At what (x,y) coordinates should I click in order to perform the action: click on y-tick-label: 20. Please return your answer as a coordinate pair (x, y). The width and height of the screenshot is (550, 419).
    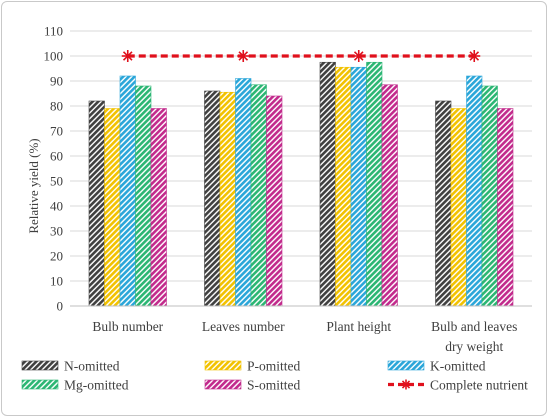
    Looking at the image, I should click on (56, 256).